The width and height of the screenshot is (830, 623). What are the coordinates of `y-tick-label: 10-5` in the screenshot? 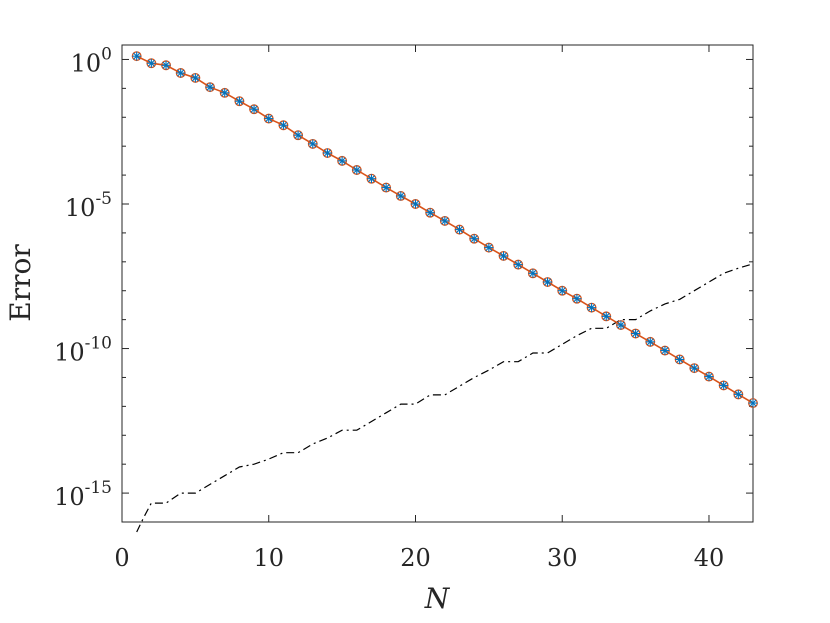 It's located at (88, 205).